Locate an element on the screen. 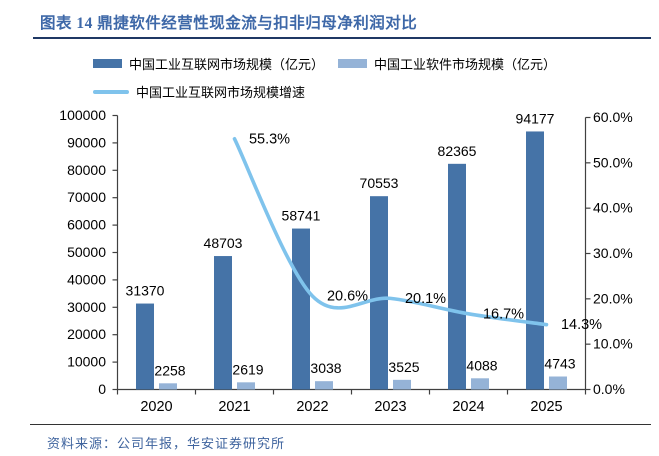  line-data-label: 20.1% is located at coordinates (425, 299).